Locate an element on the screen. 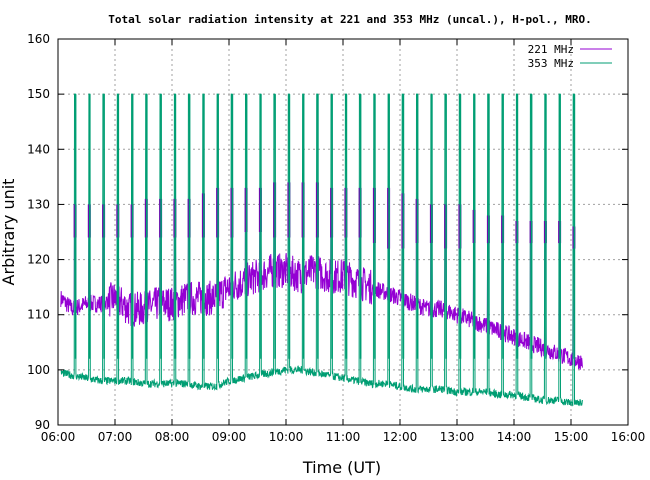 This screenshot has height=480, width=650. y-tick-label: 150 is located at coordinates (38, 94).